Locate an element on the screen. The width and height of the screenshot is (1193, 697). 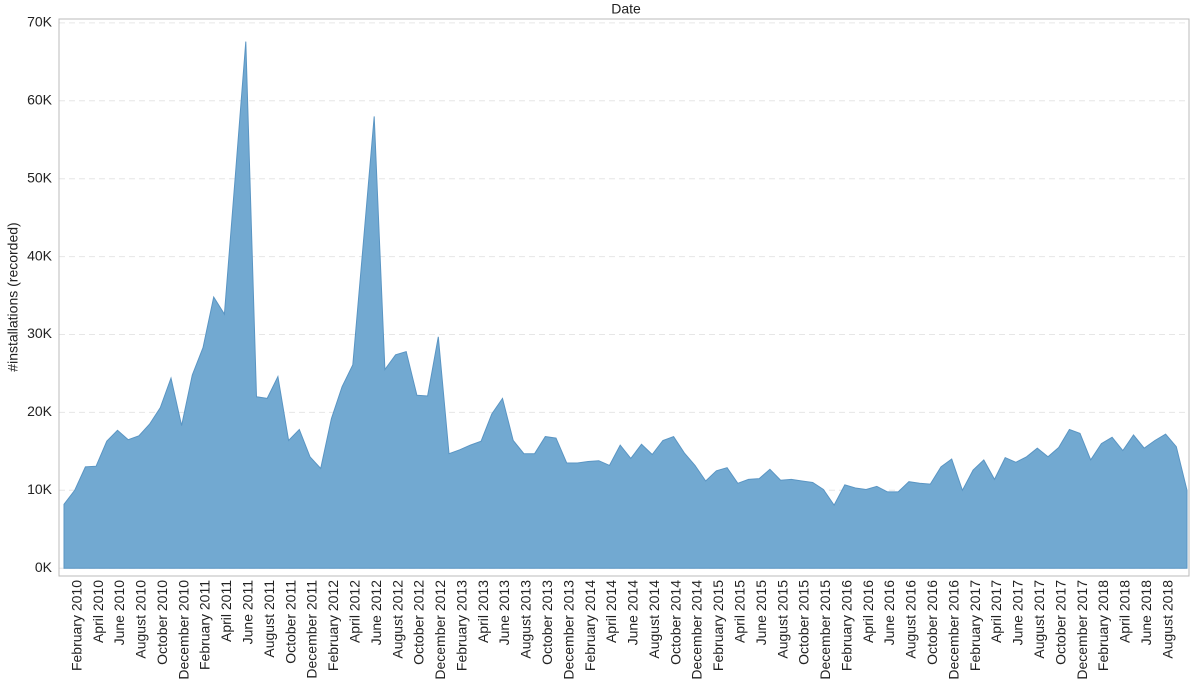
x-tick-label: February 2012 is located at coordinates (333, 625).